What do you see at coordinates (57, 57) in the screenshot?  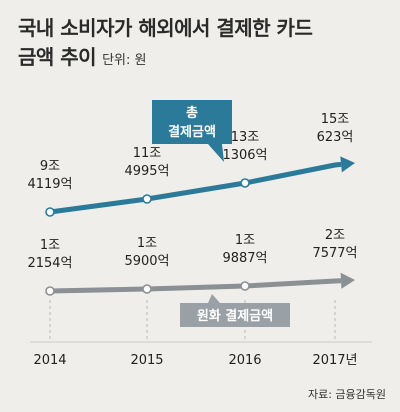 I see `title-line-2: 금액 추이` at bounding box center [57, 57].